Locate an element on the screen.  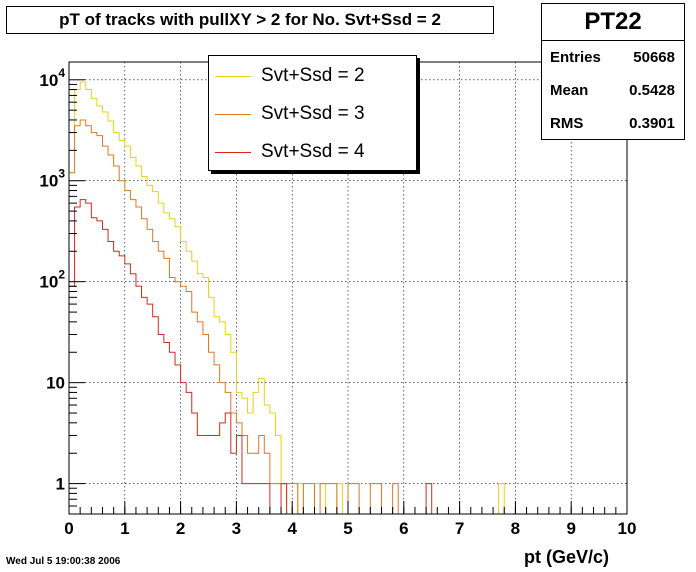
legend: Svt+Ssd = 2 Svt+Ssd = 3 Svt+Ssd = 4 is located at coordinates (312, 113).